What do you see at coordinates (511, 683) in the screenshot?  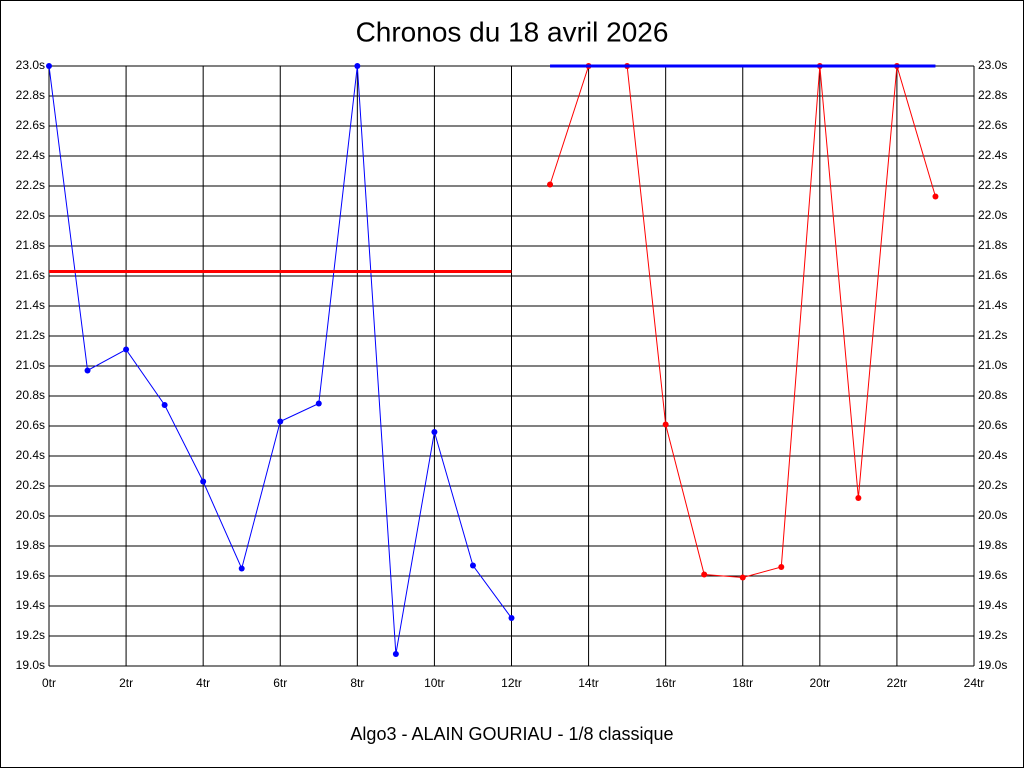 I see `x-tick-label: 12tr` at bounding box center [511, 683].